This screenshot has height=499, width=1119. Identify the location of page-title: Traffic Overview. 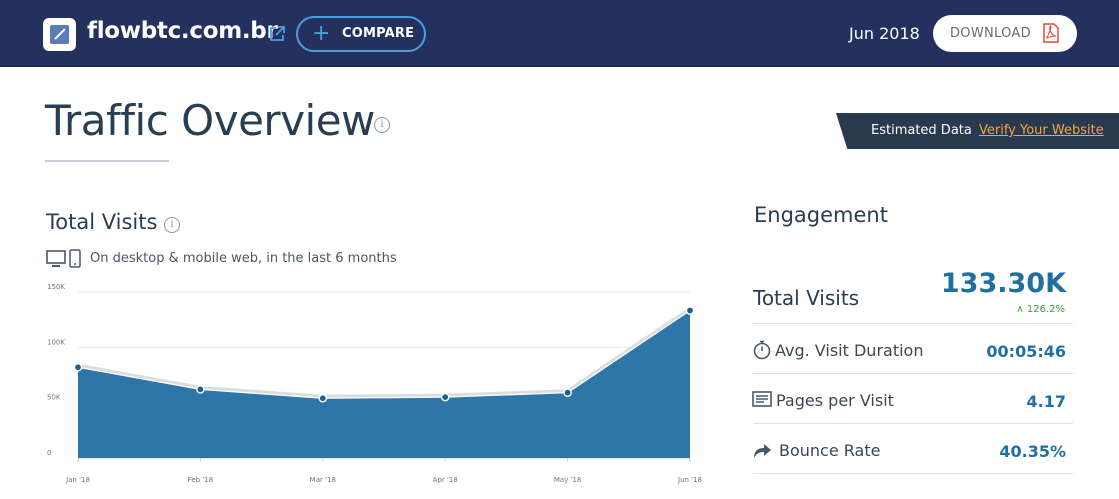
(210, 120).